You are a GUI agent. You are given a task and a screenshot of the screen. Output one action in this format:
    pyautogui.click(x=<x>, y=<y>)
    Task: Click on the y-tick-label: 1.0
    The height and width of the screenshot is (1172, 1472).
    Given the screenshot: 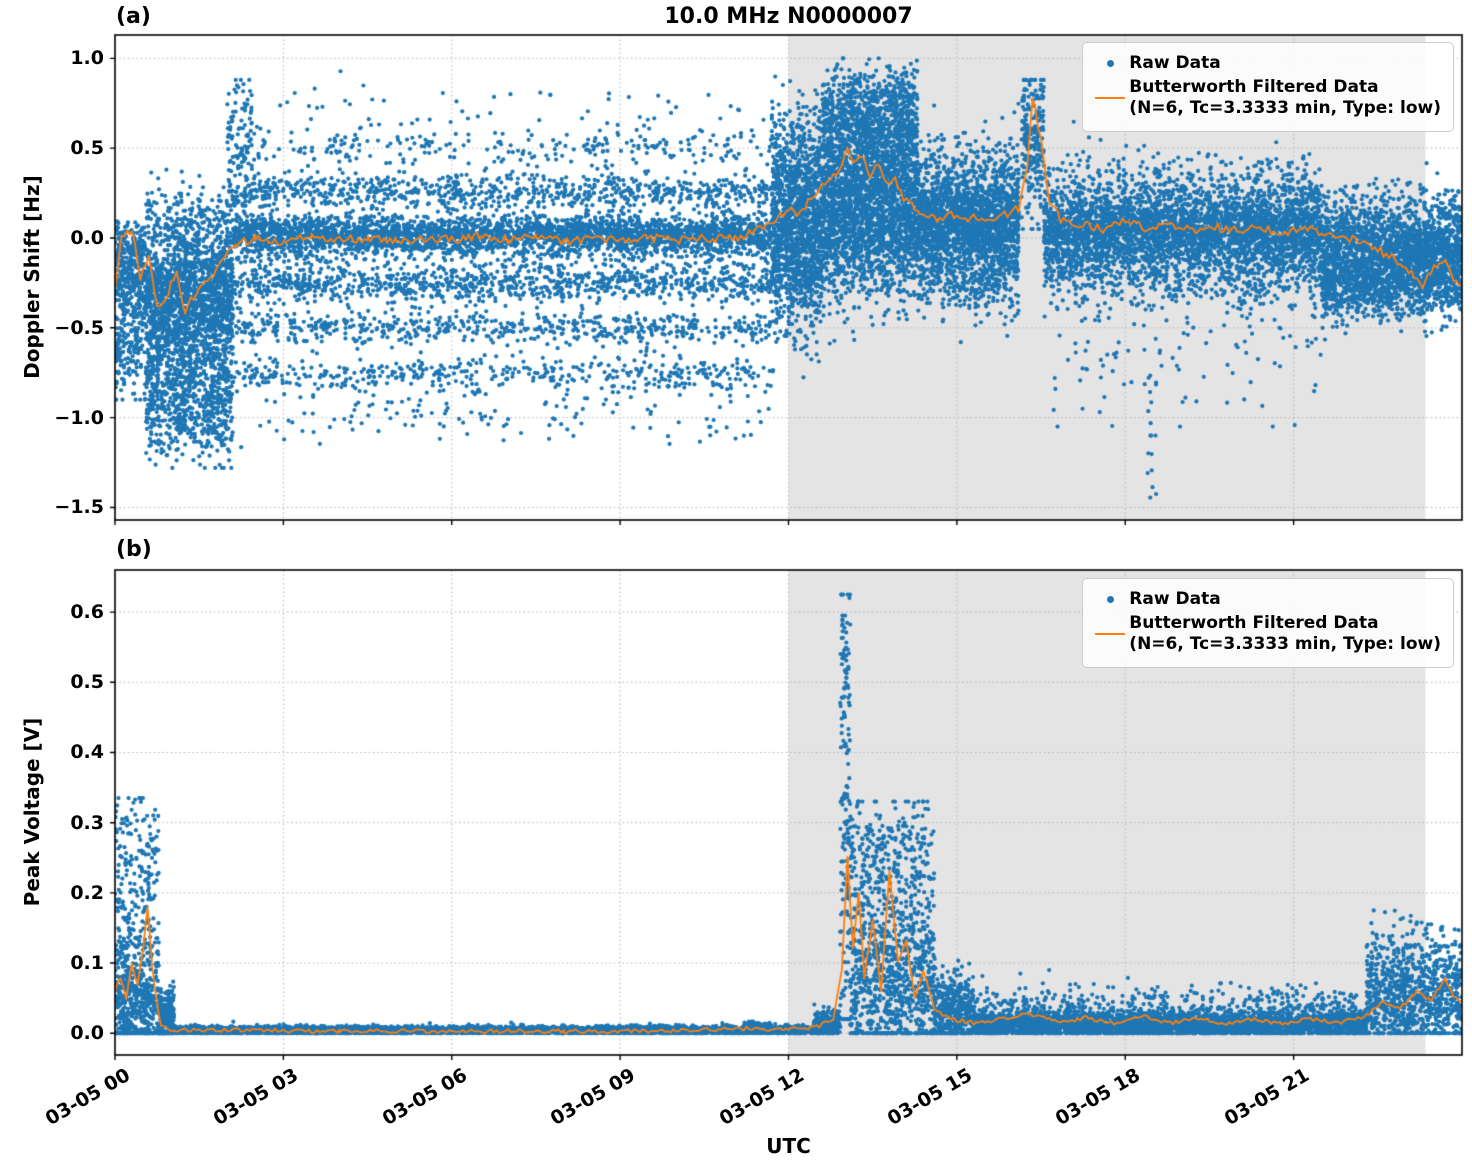 What is the action you would take?
    pyautogui.click(x=87, y=58)
    